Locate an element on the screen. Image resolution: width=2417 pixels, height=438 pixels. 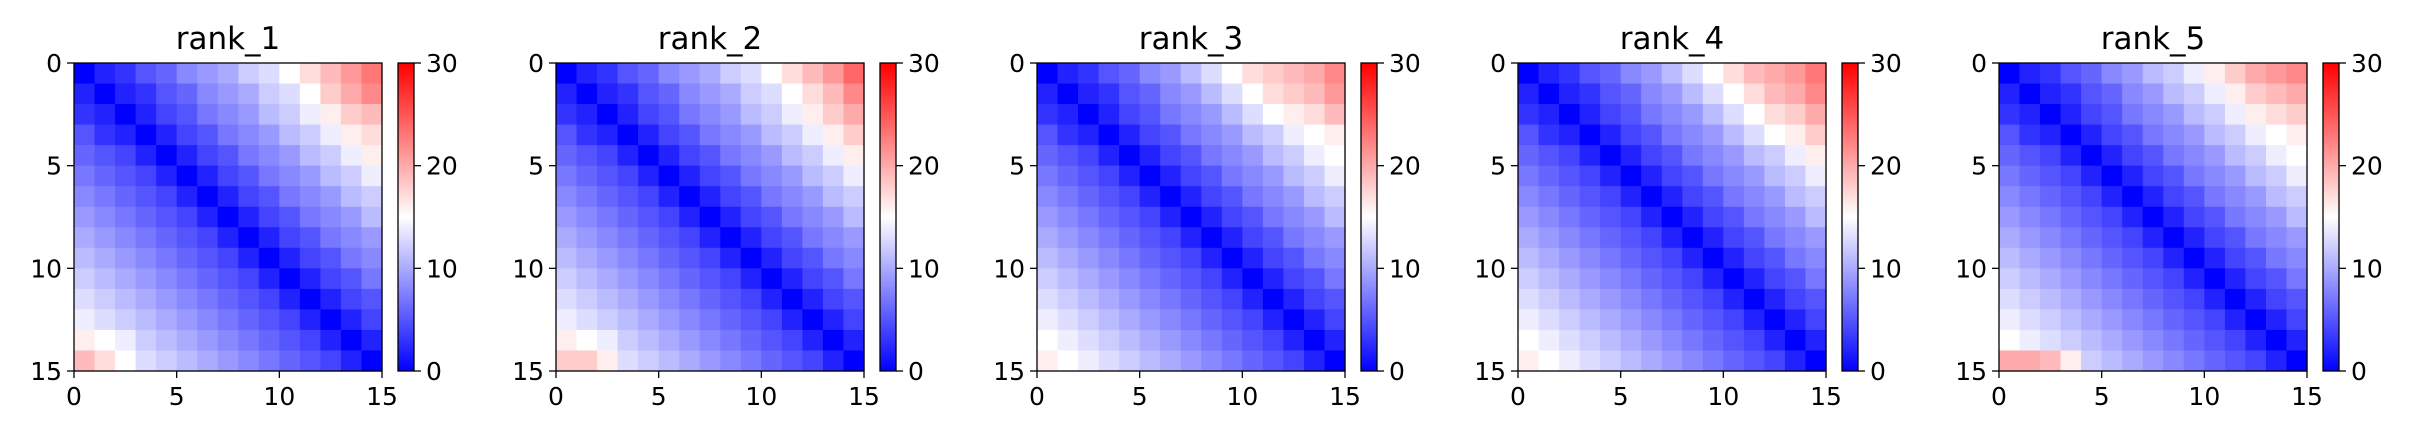
x-tick-label: 0 is located at coordinates (1037, 396).